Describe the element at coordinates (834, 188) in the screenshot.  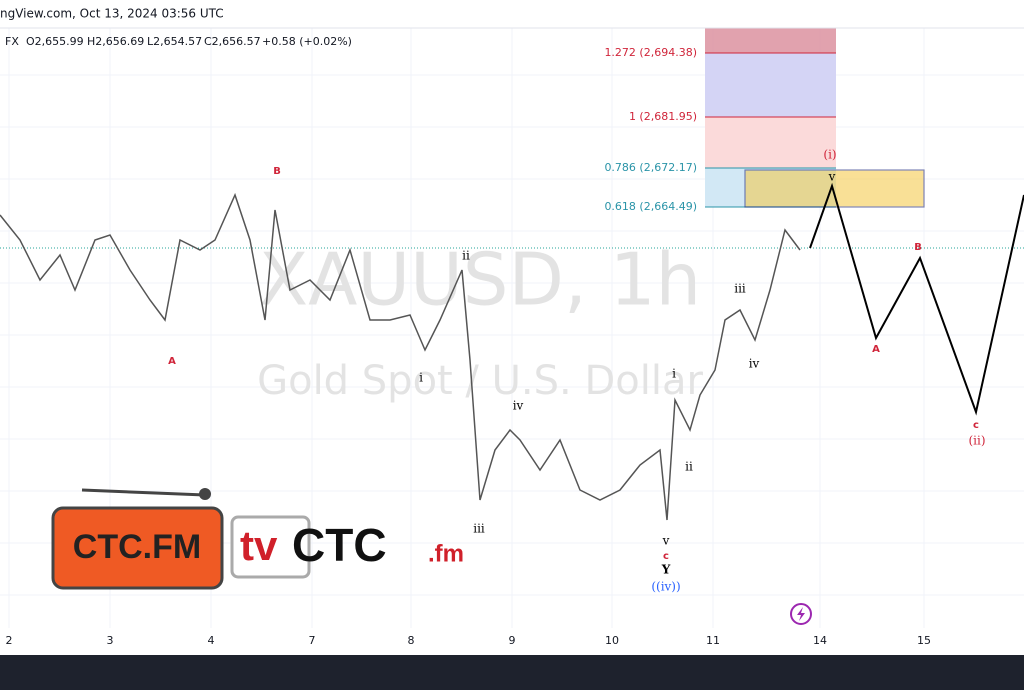
I see `target-box` at that location.